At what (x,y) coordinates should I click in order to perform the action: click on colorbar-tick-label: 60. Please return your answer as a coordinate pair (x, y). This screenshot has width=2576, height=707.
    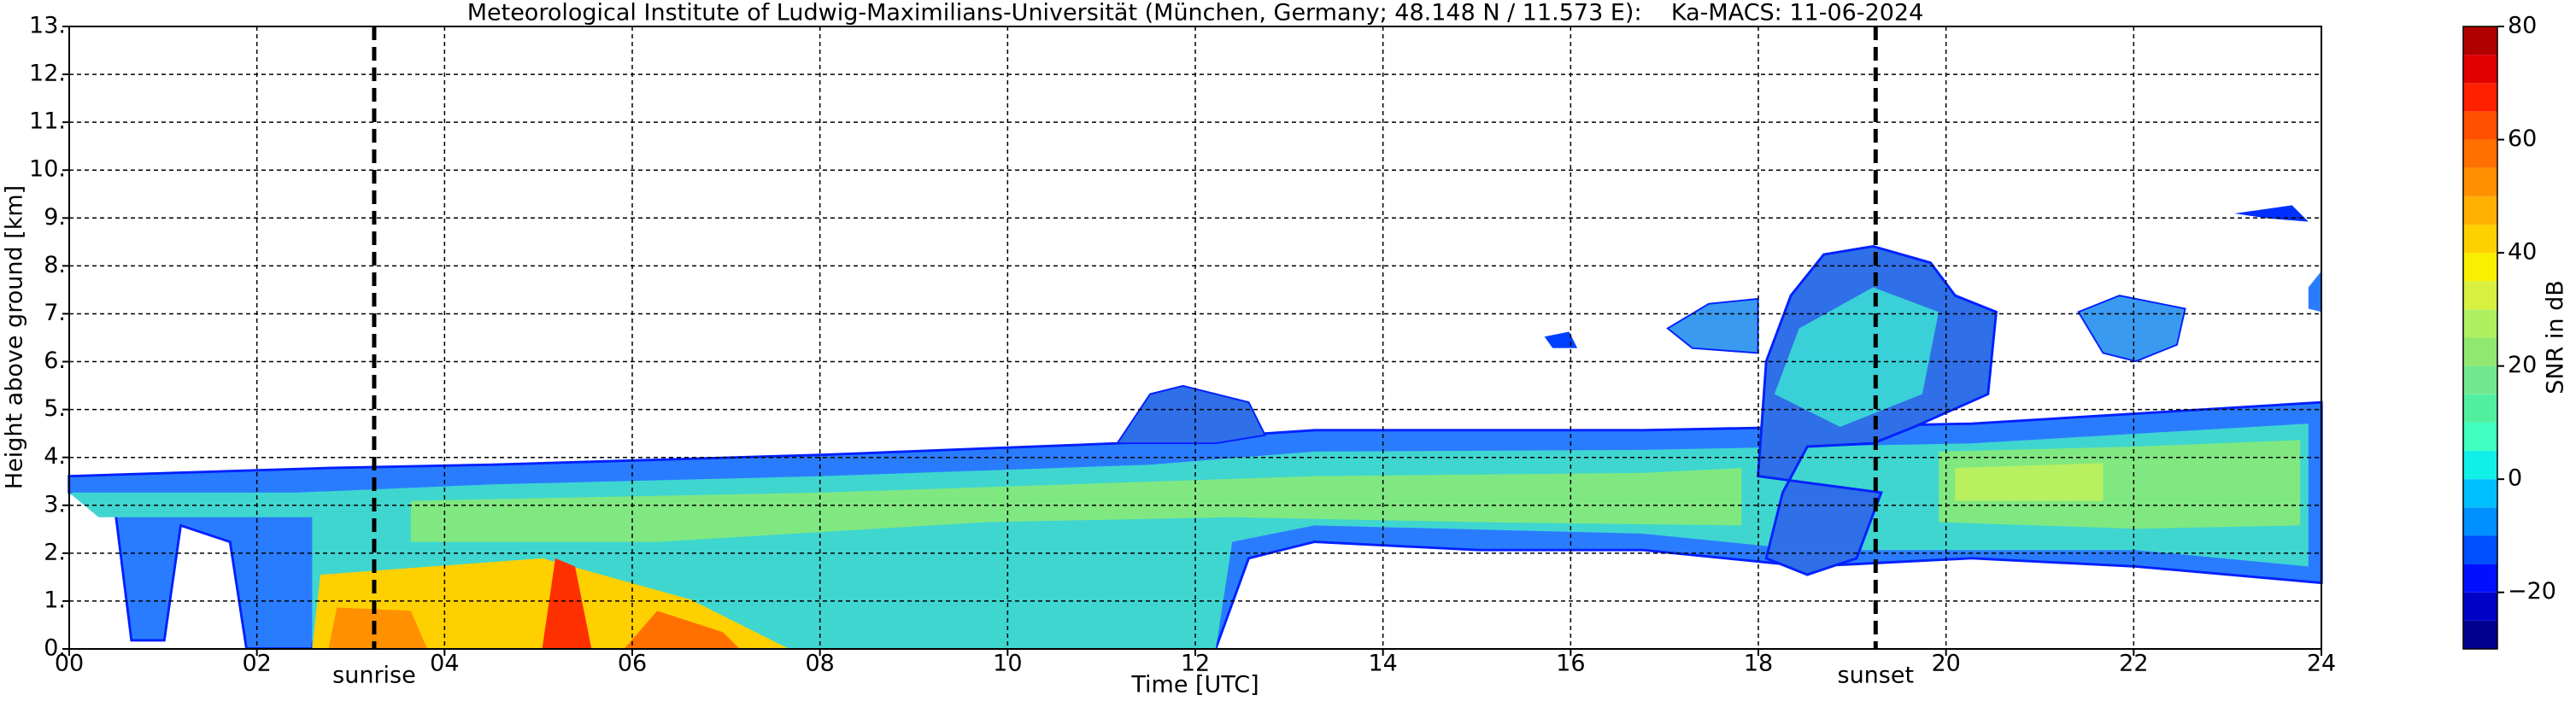
    Looking at the image, I should click on (2522, 139).